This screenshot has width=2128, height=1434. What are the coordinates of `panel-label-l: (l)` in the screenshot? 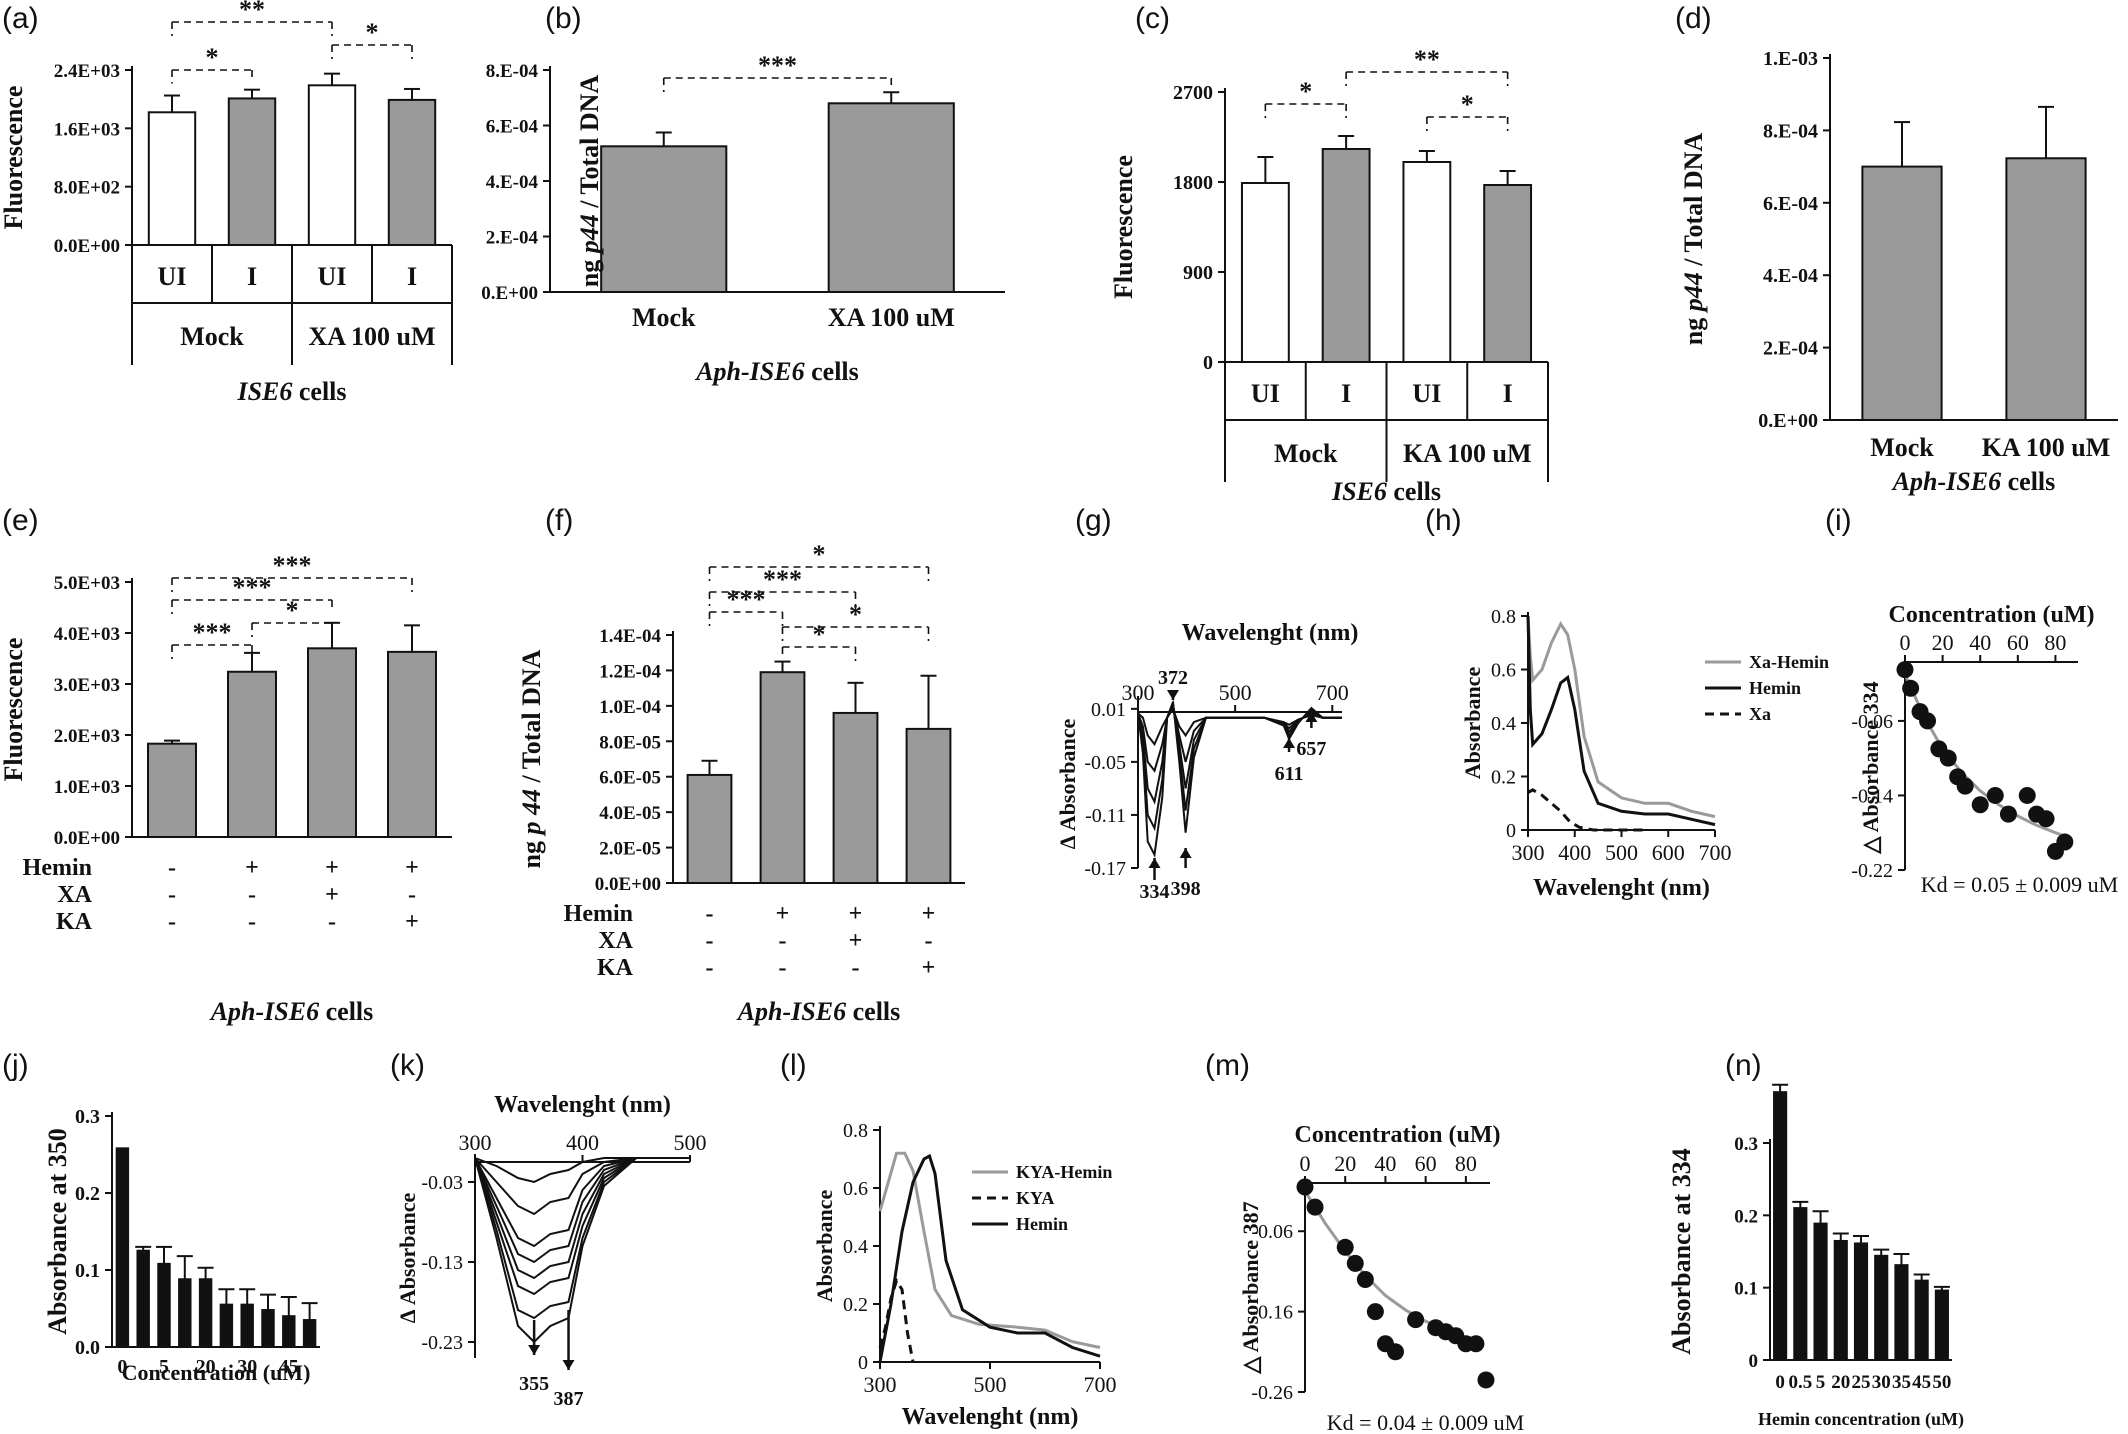 It's located at (793, 1065).